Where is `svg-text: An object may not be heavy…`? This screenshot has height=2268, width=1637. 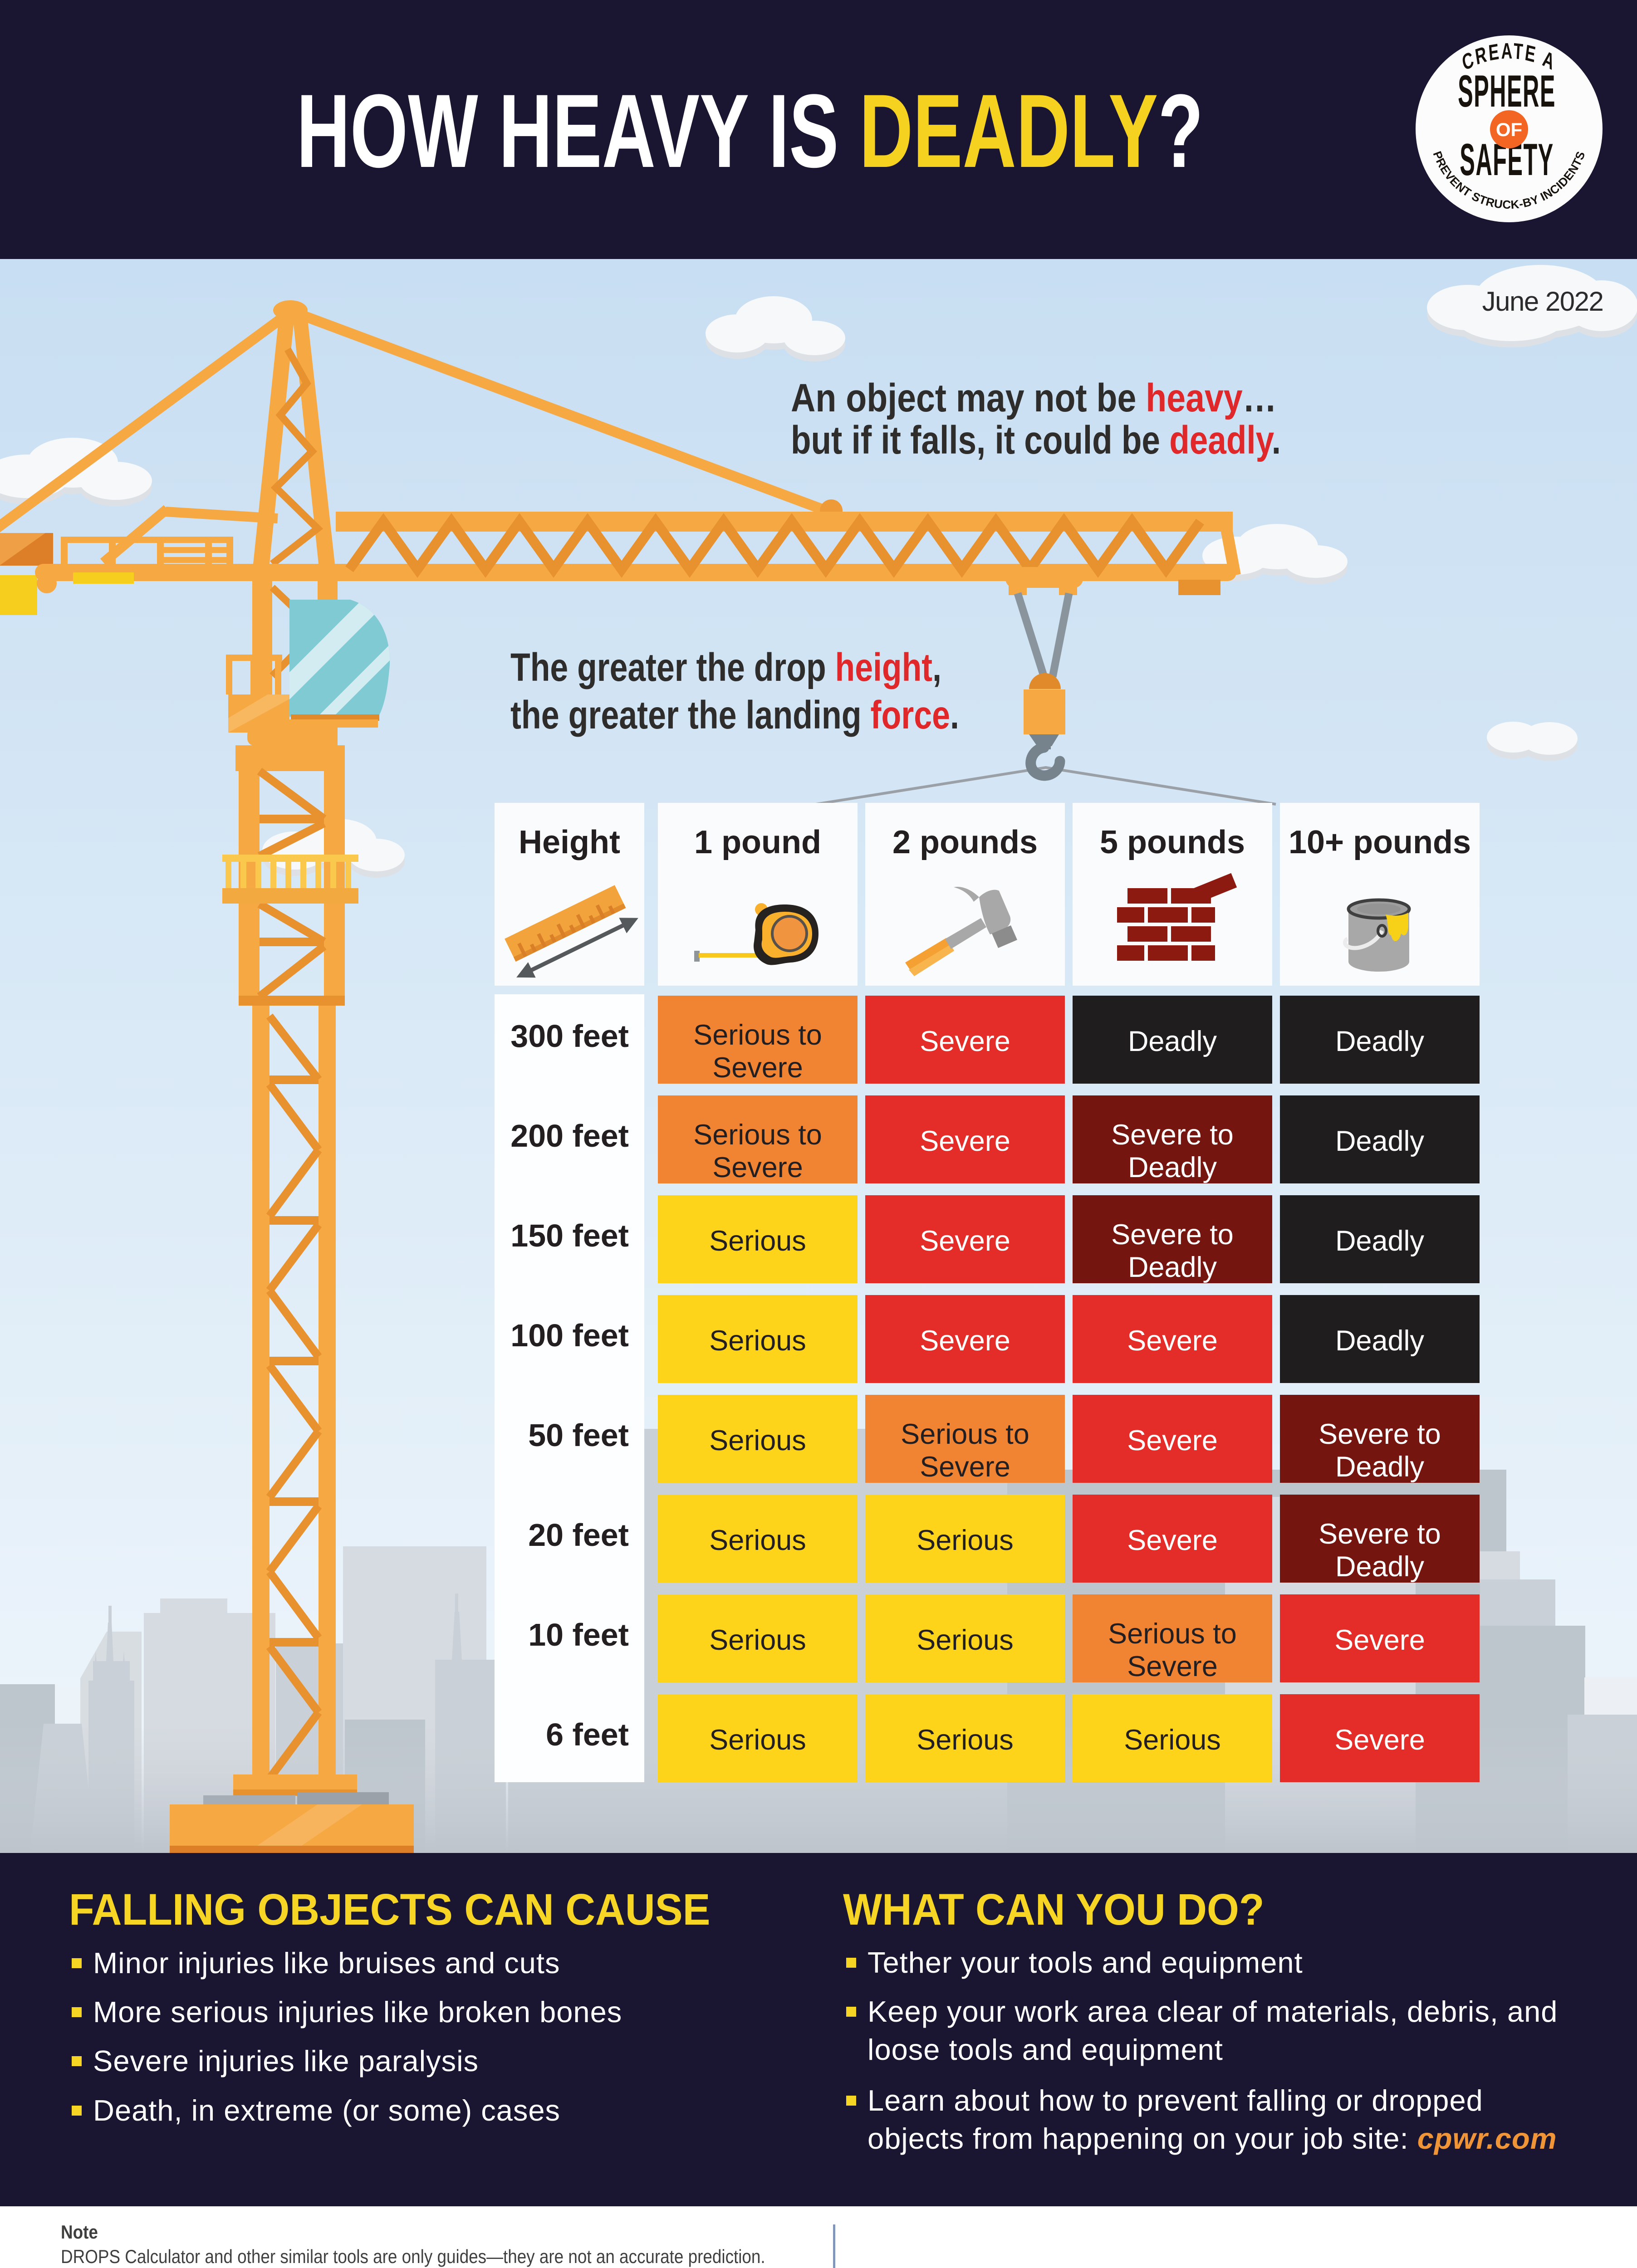
svg-text: An object may not be heavy… is located at coordinates (1034, 398).